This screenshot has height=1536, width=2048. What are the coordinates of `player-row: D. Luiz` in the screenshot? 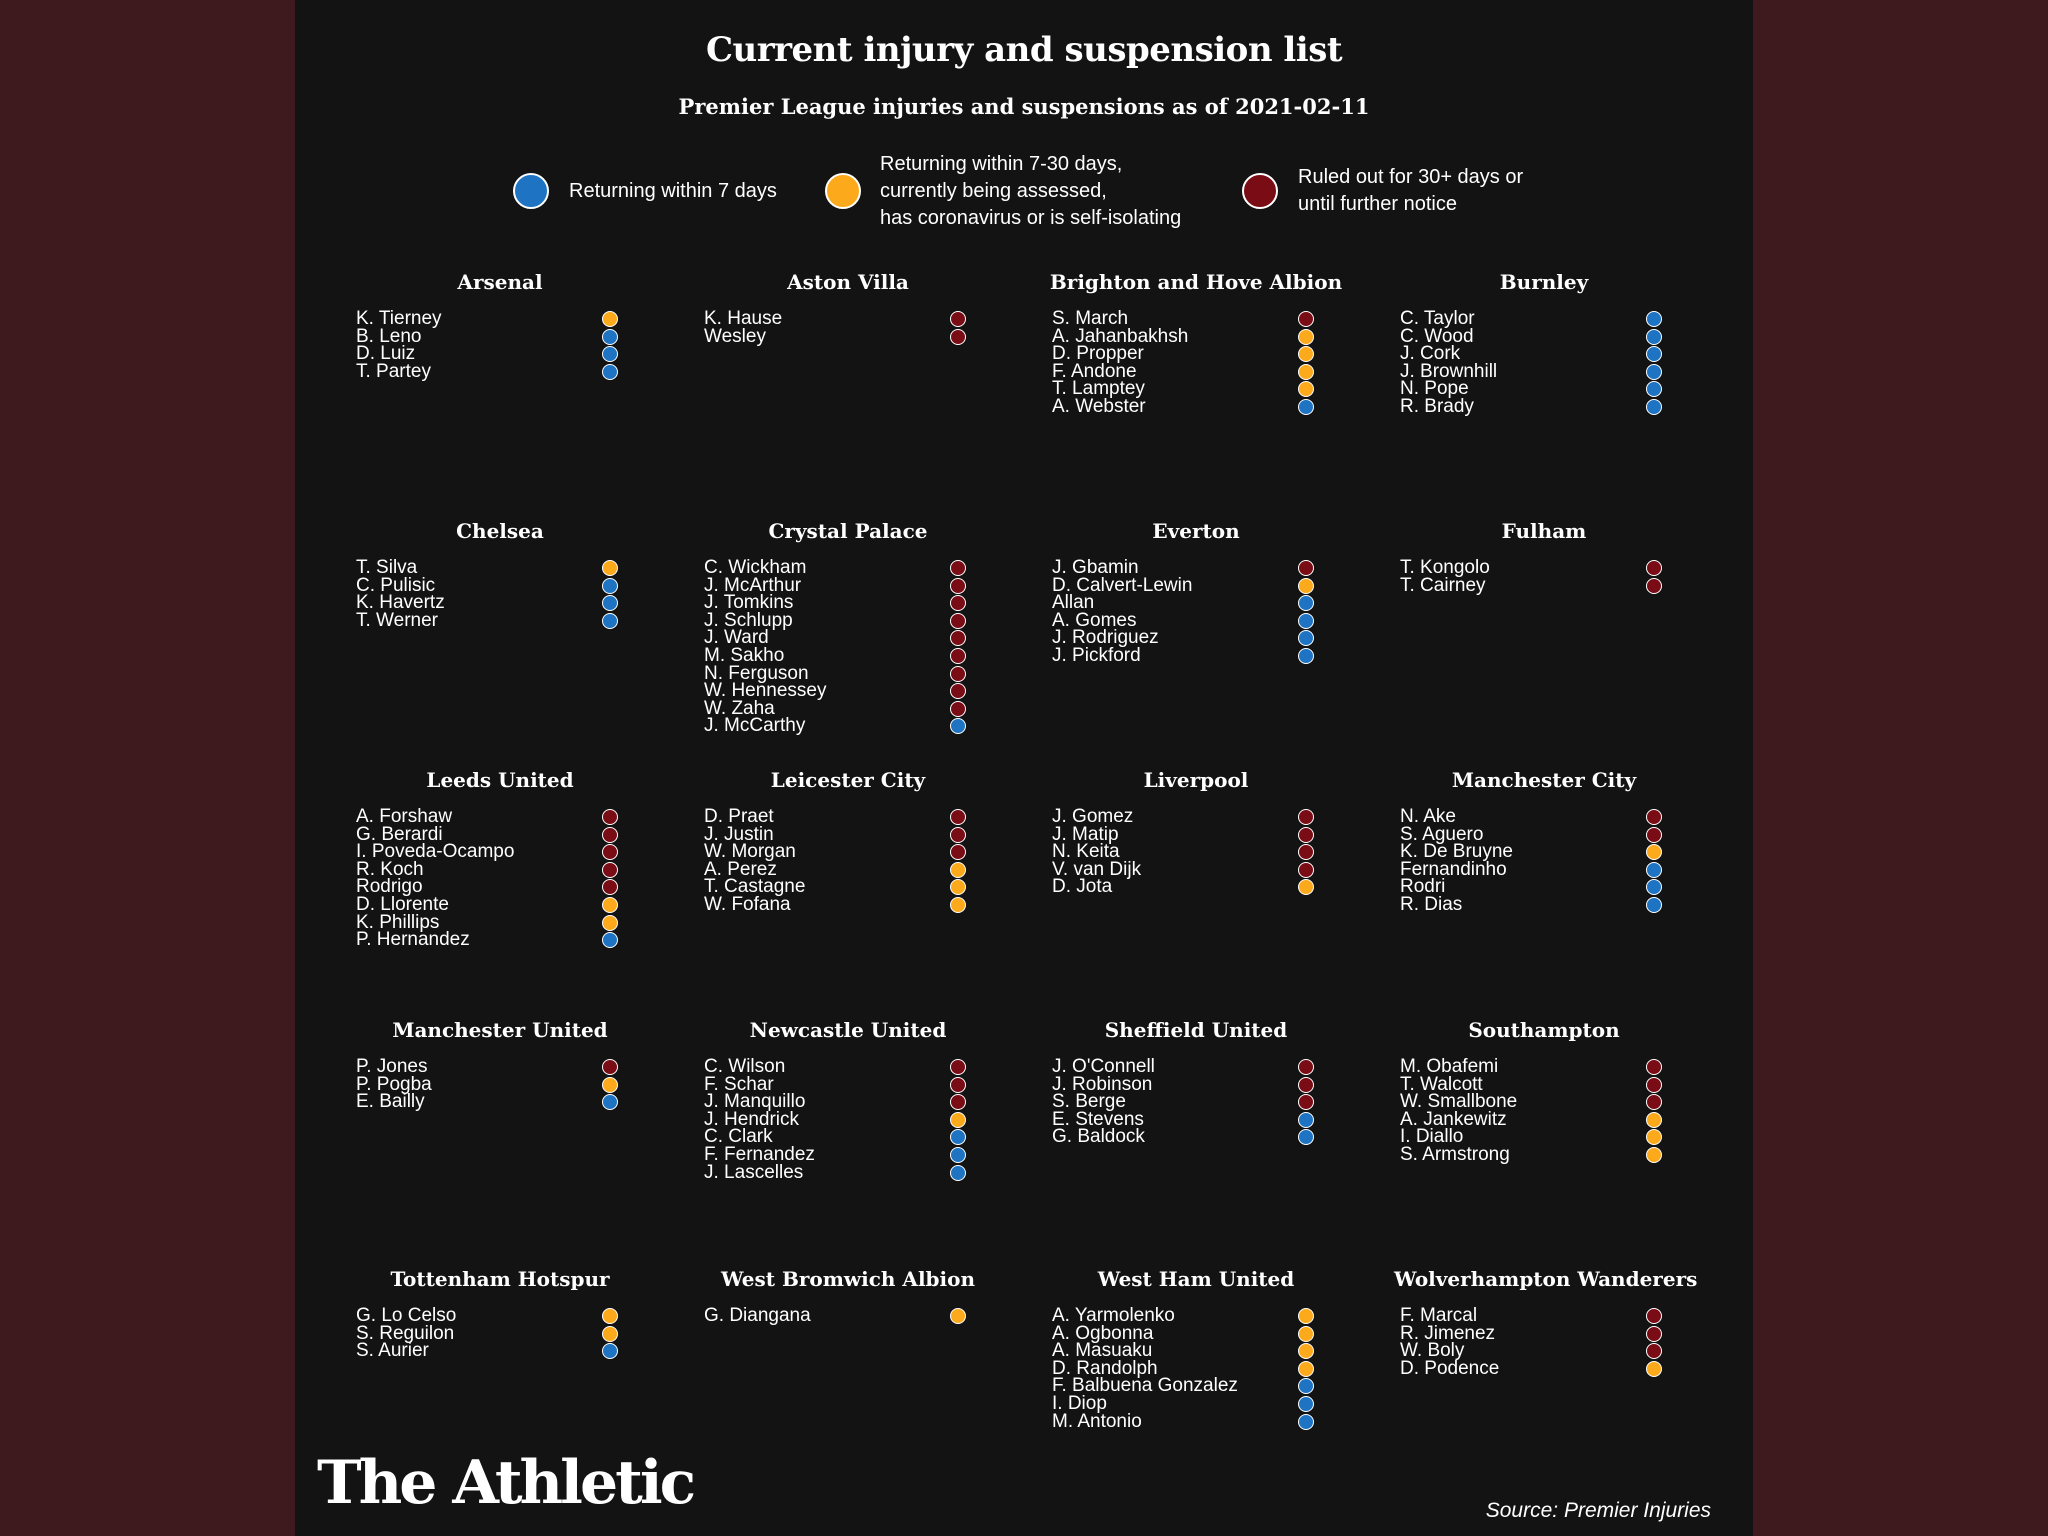 It's located at (500, 353).